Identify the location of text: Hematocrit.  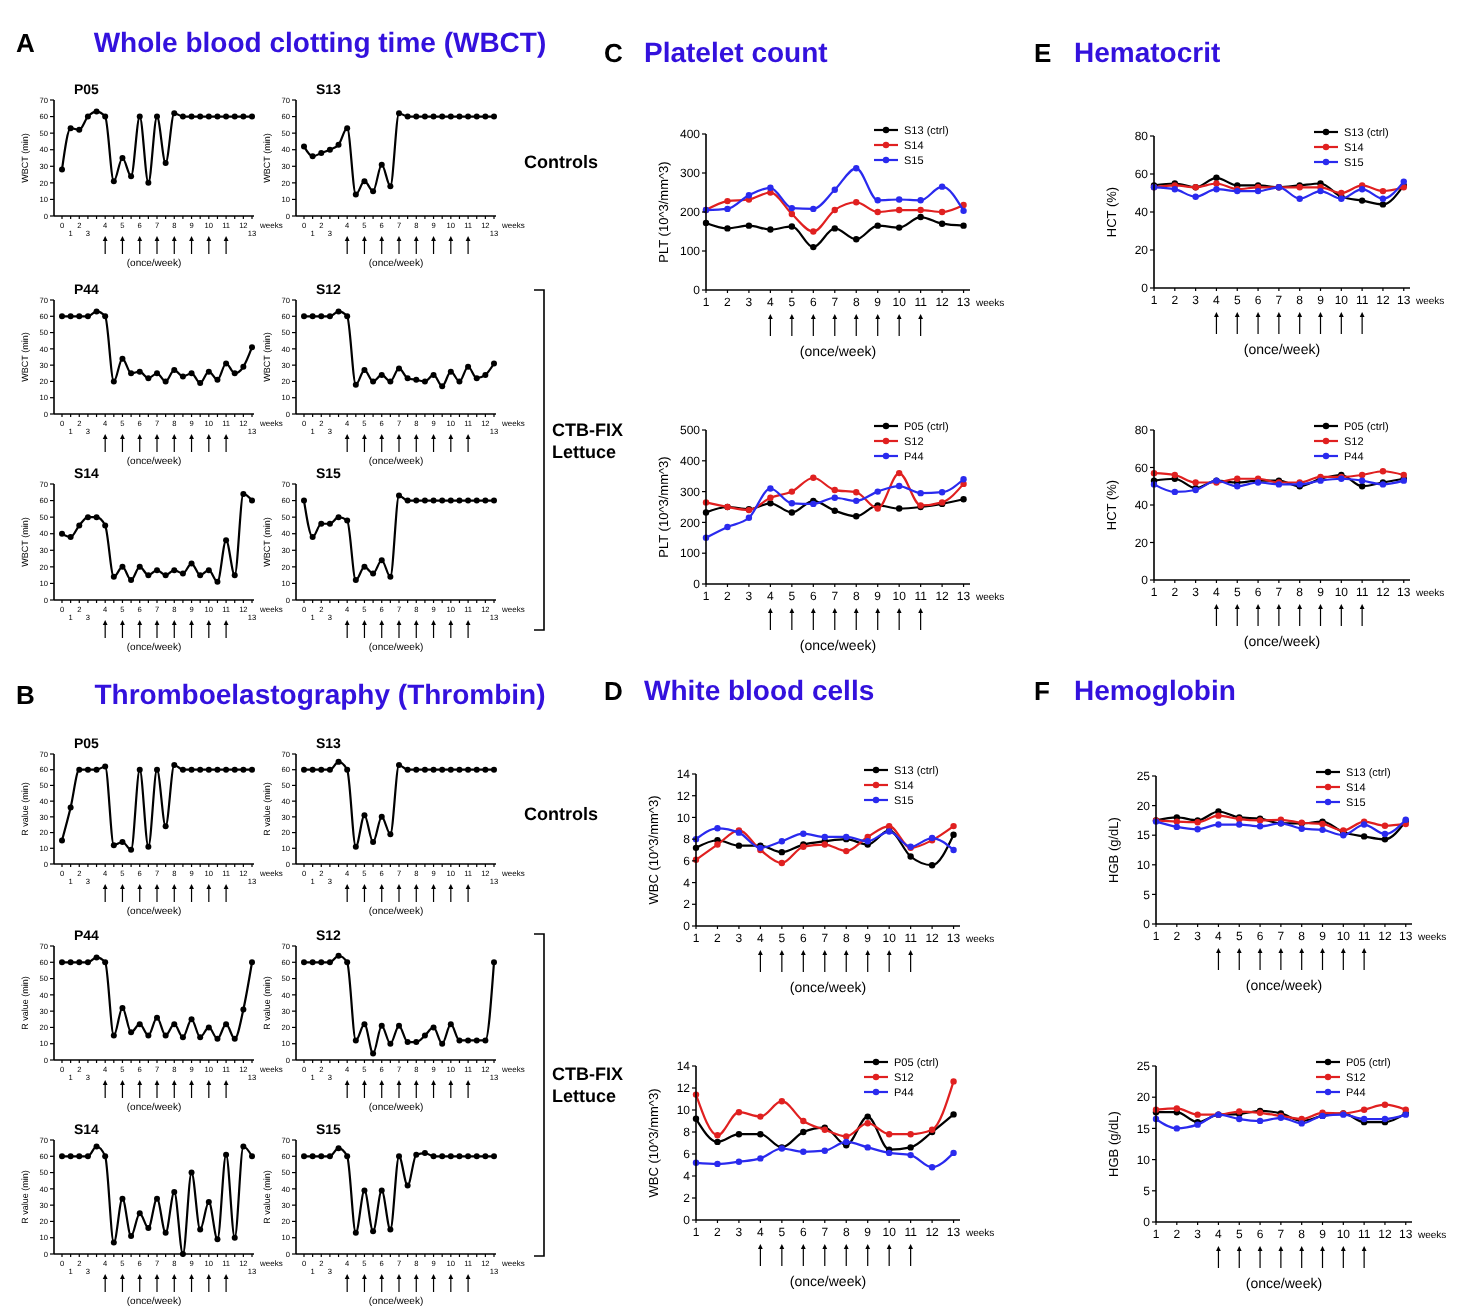
(1147, 52).